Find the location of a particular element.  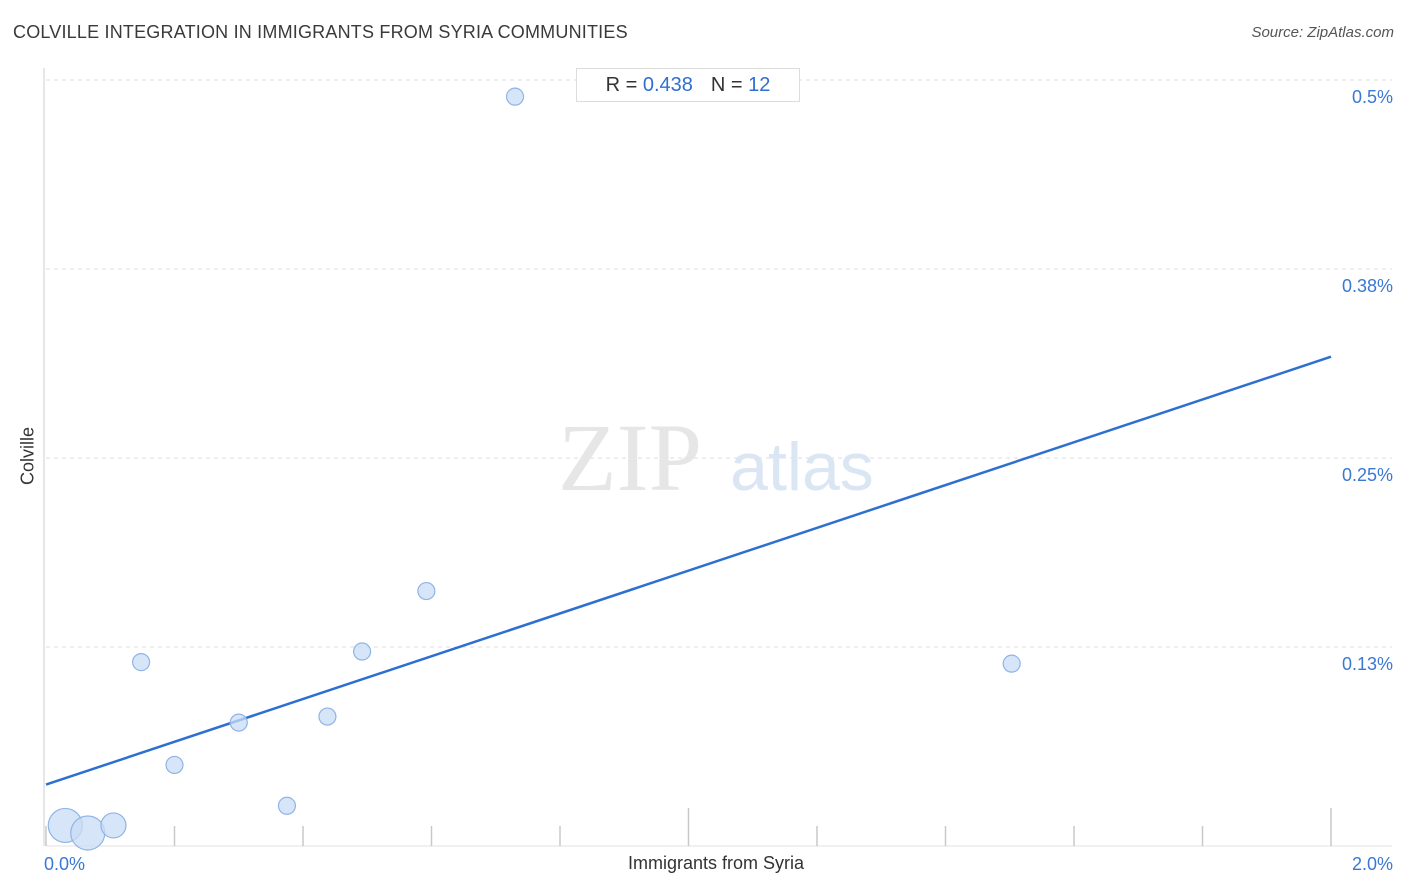

y-tick-label-1: 0.38% is located at coordinates (1367, 286).